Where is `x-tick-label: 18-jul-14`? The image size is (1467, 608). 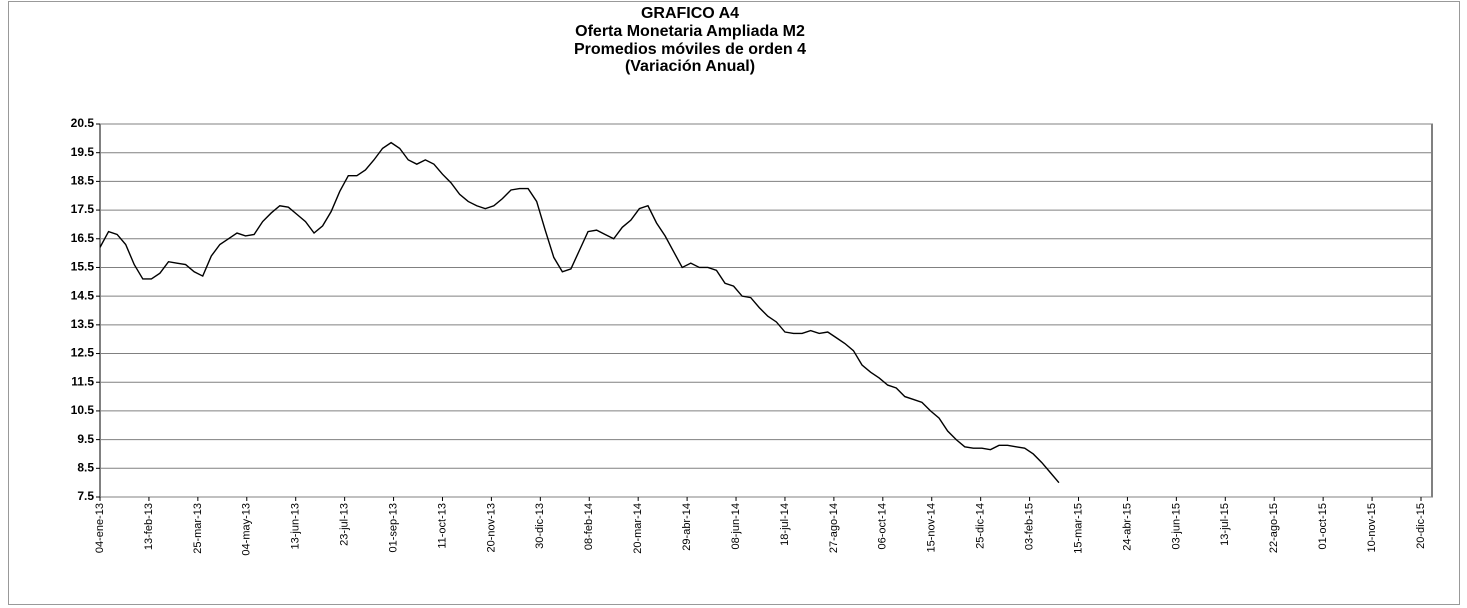 x-tick-label: 18-jul-14 is located at coordinates (785, 524).